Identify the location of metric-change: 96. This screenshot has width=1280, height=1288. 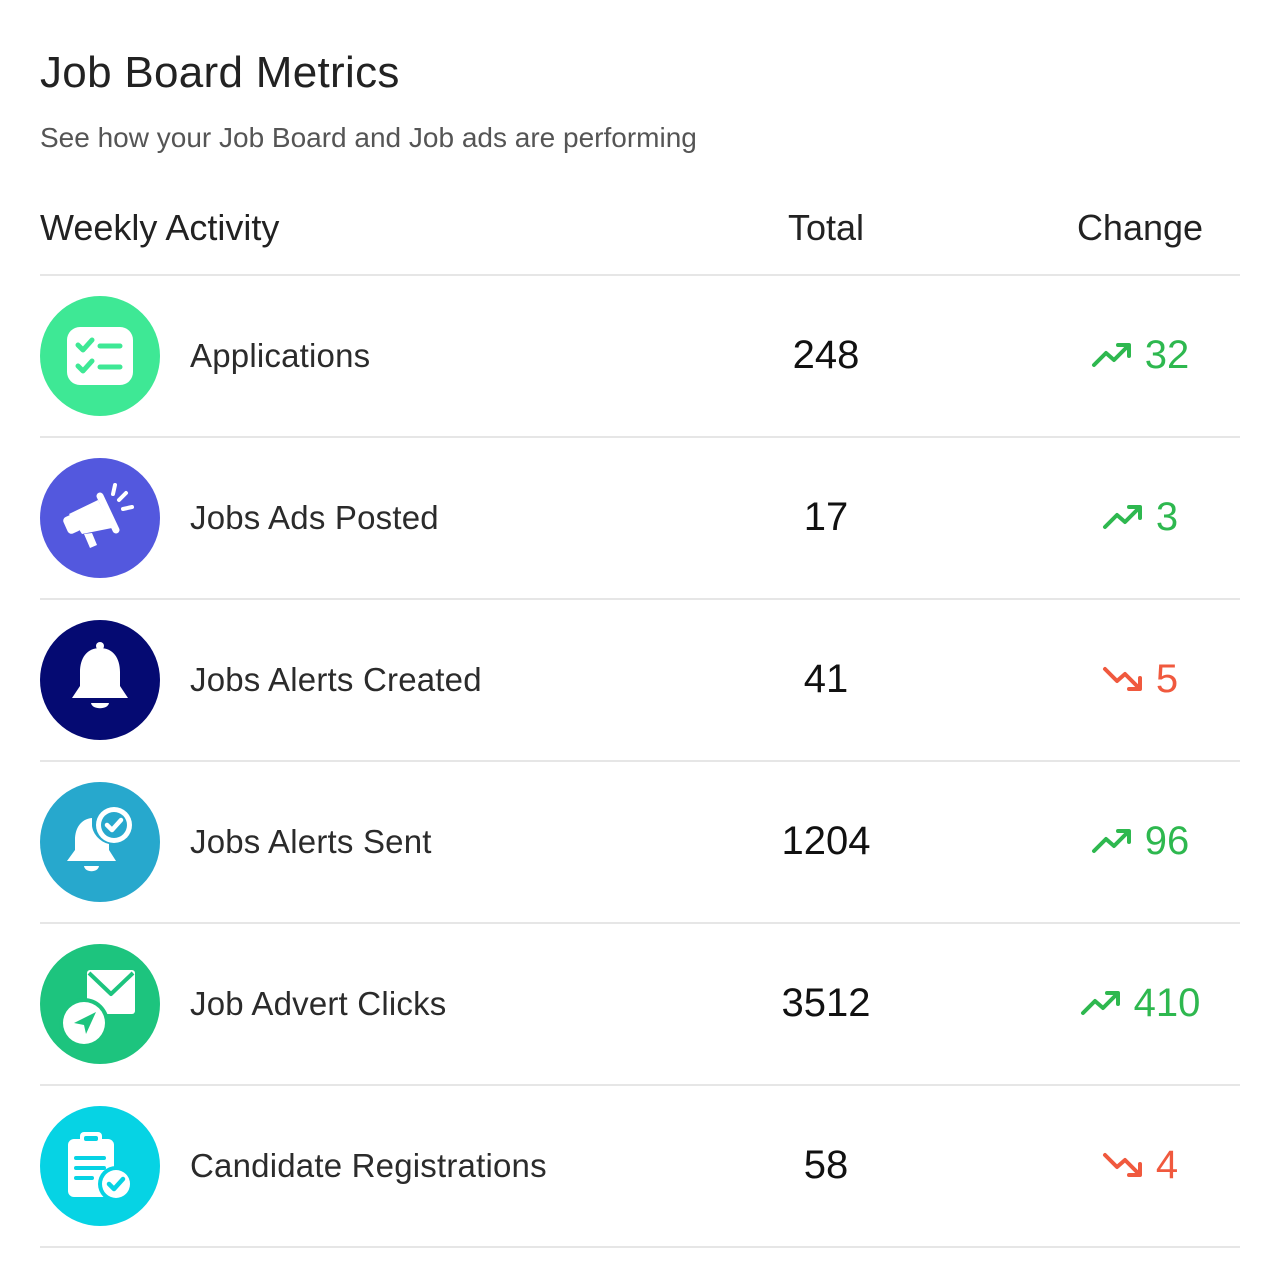
(1140, 841).